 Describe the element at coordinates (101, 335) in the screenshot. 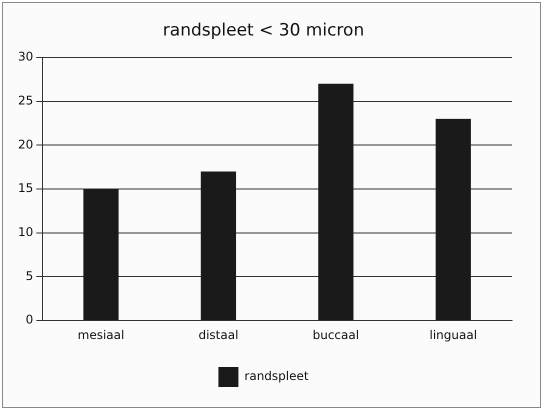

I see `x-tick-label: mesiaal` at that location.